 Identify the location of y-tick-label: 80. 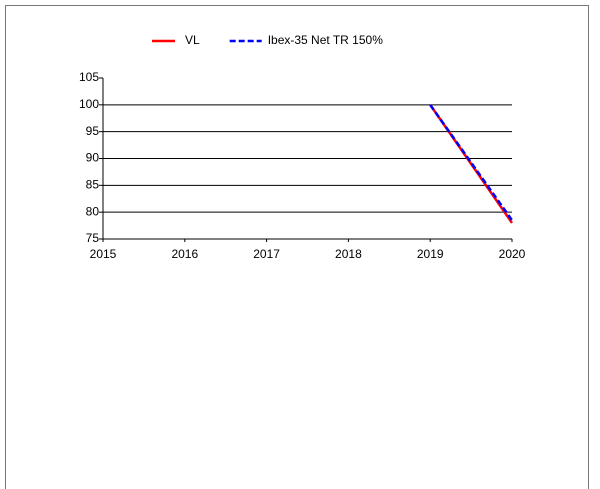
(93, 211).